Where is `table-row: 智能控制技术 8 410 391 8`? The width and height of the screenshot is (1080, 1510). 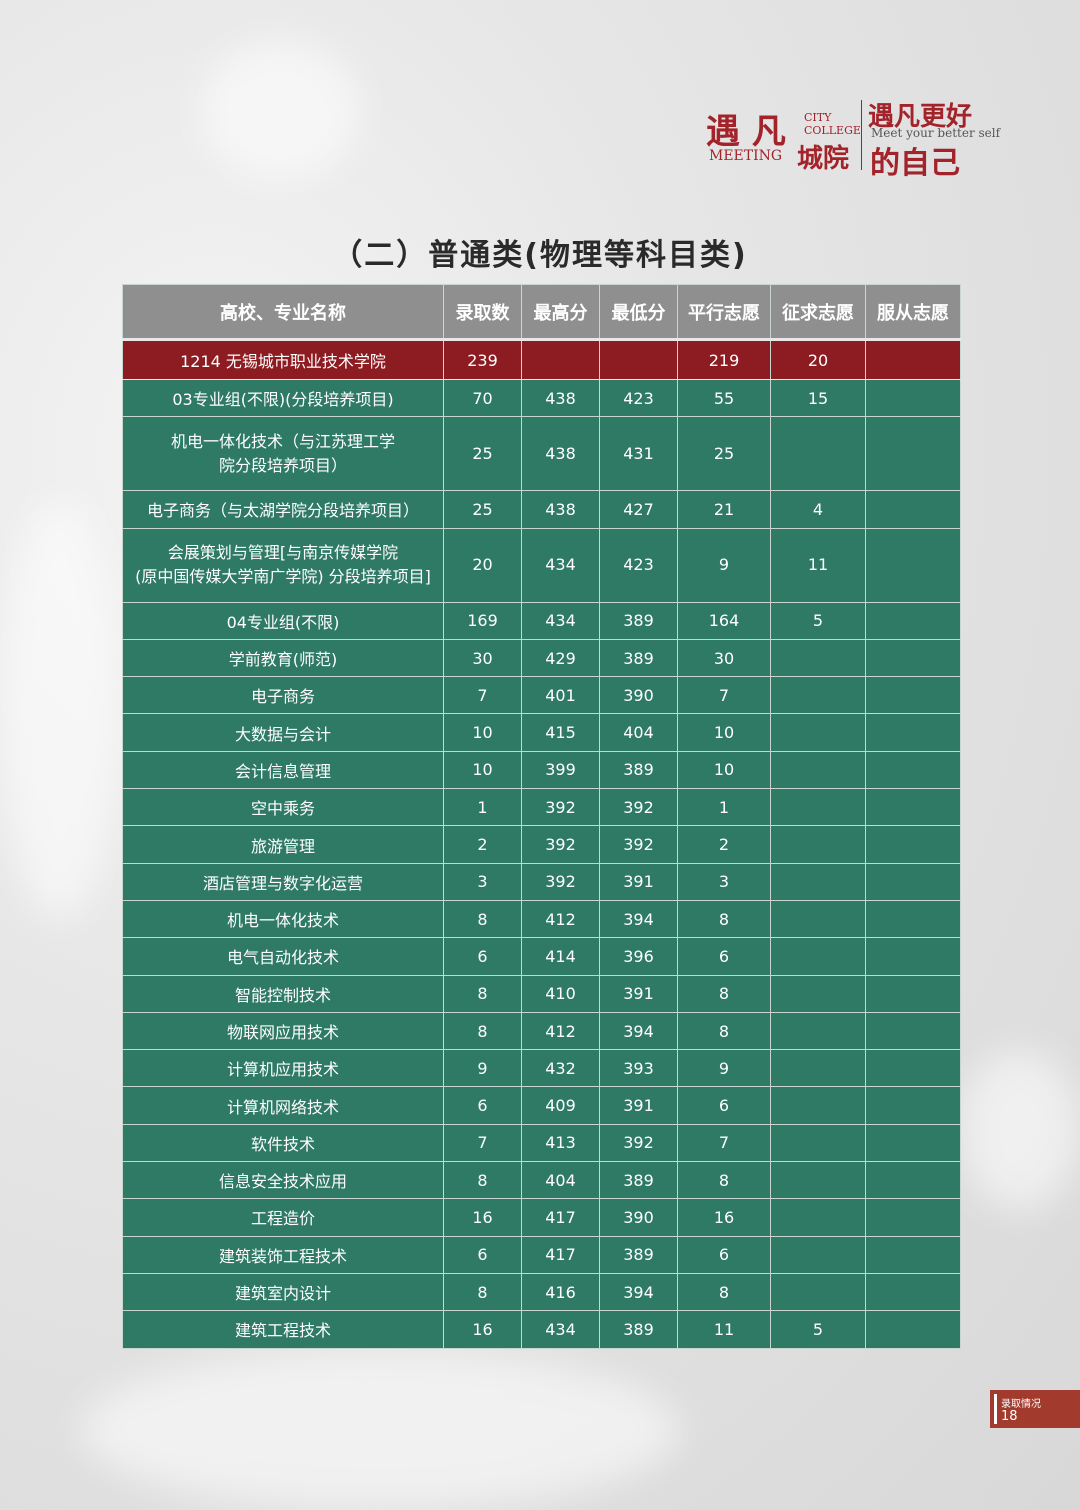 table-row: 智能控制技术 8 410 391 8 is located at coordinates (541, 993).